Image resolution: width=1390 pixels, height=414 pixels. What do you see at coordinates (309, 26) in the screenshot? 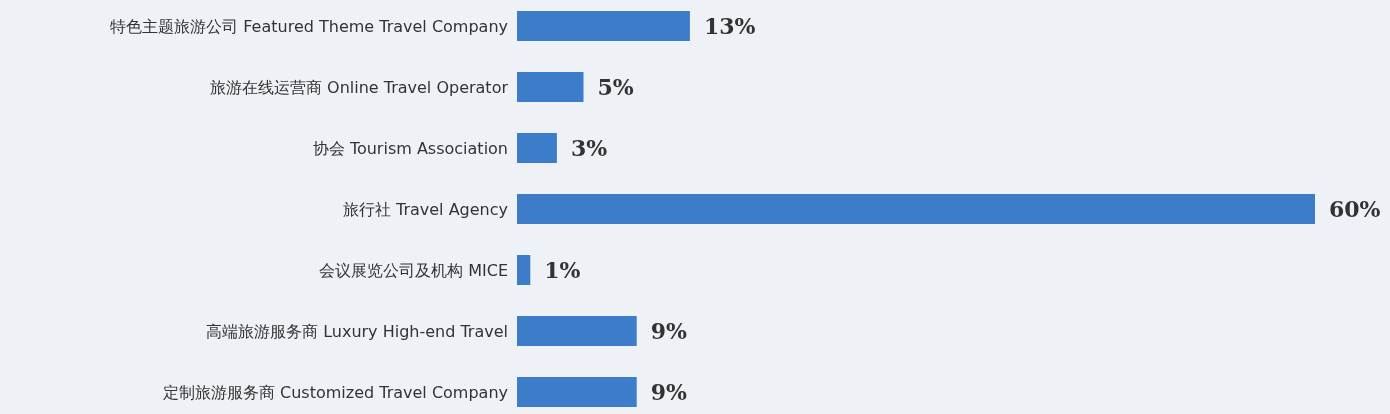
I see `y-tick-label: 特色主题旅游公司 Featured Theme Travel Company` at bounding box center [309, 26].